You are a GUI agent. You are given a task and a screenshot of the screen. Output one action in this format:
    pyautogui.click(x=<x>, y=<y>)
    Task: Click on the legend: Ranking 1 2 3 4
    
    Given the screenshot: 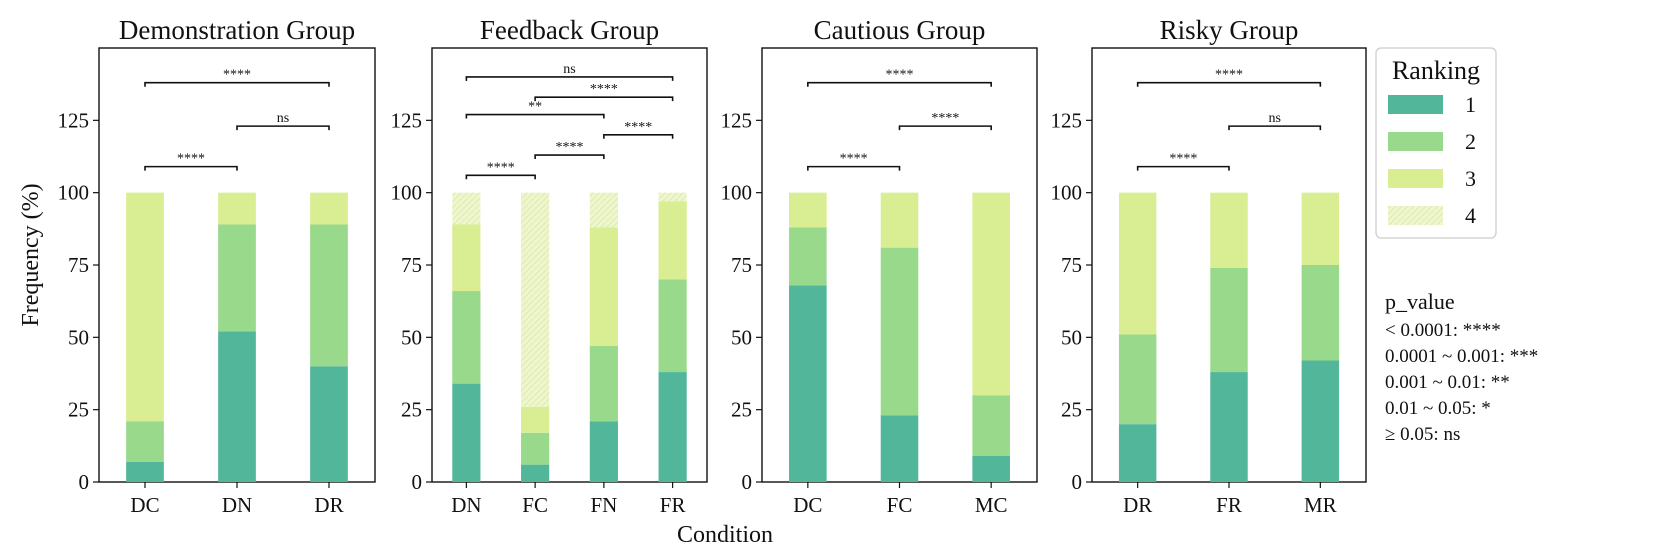 What is the action you would take?
    pyautogui.click(x=1436, y=143)
    